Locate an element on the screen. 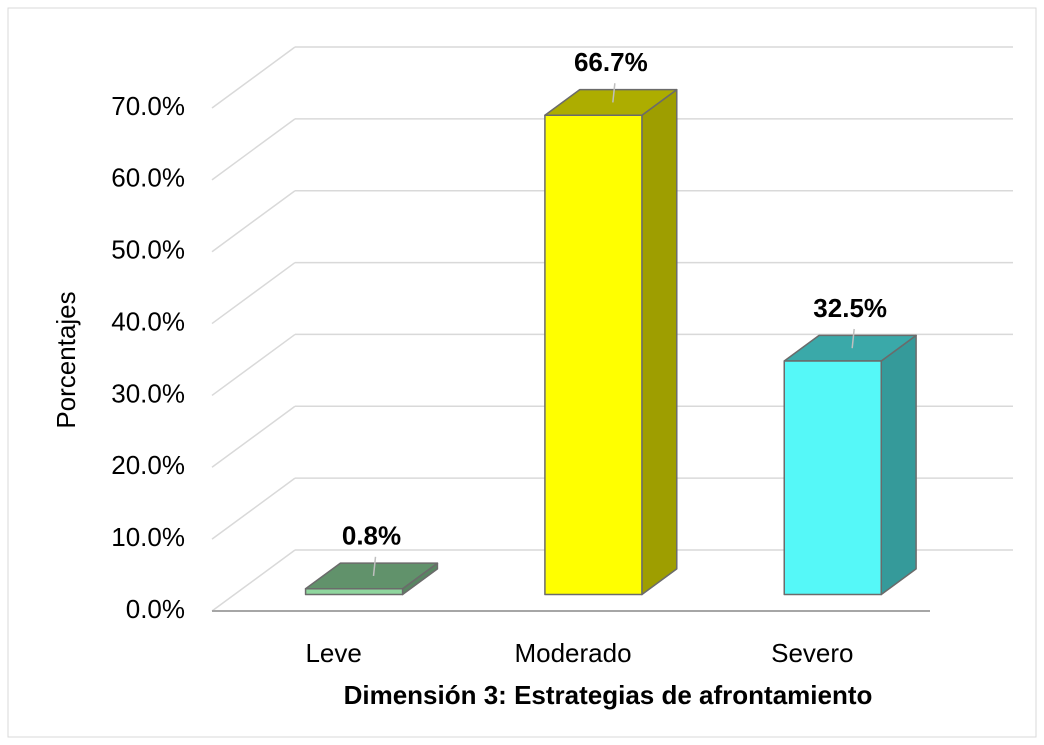  y-tick-label: 40.0% is located at coordinates (148, 321).